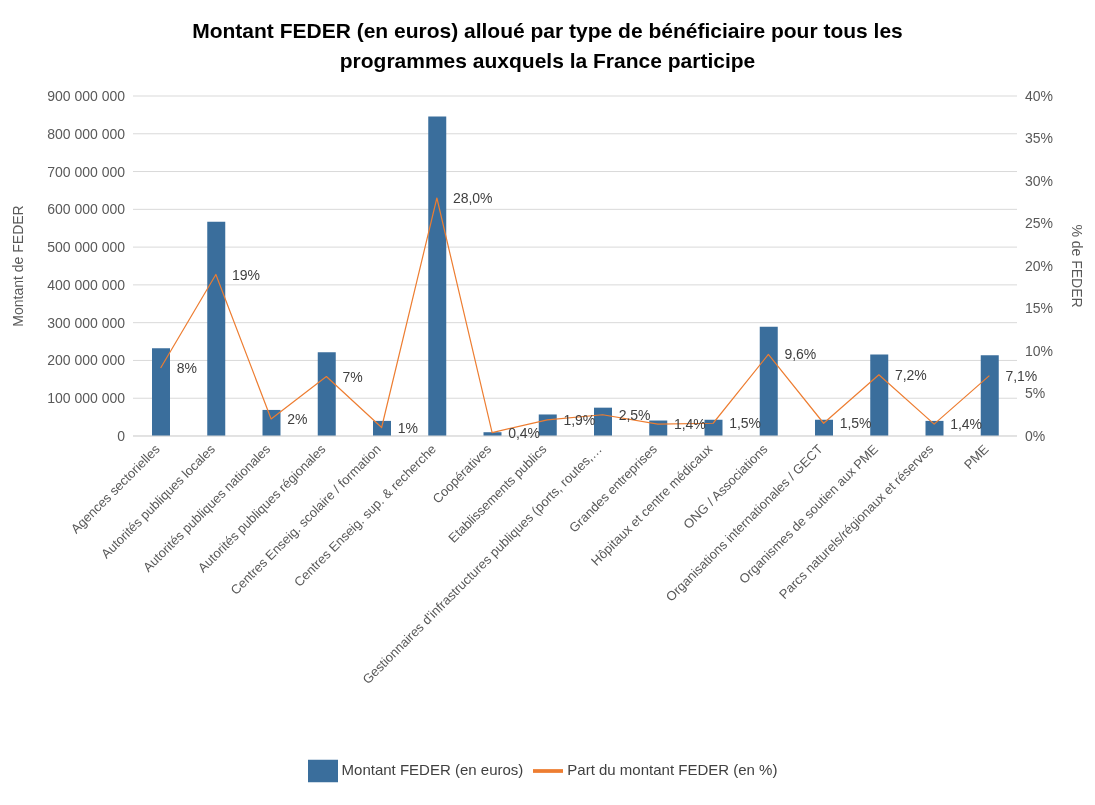 Image resolution: width=1095 pixels, height=805 pixels. Describe the element at coordinates (472, 198) in the screenshot. I see `data-label: 28,0%` at that location.